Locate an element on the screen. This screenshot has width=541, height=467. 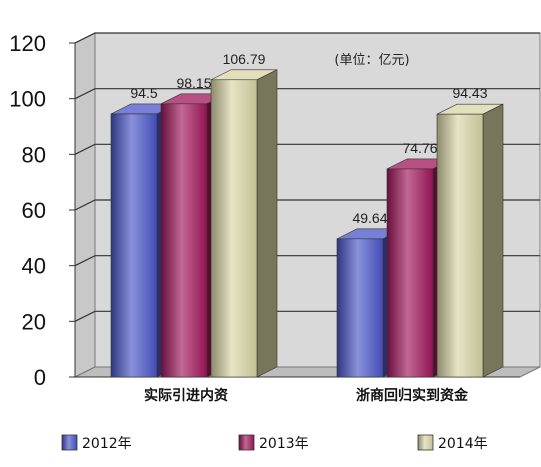
legend-item: 2014年 is located at coordinates (452, 443).